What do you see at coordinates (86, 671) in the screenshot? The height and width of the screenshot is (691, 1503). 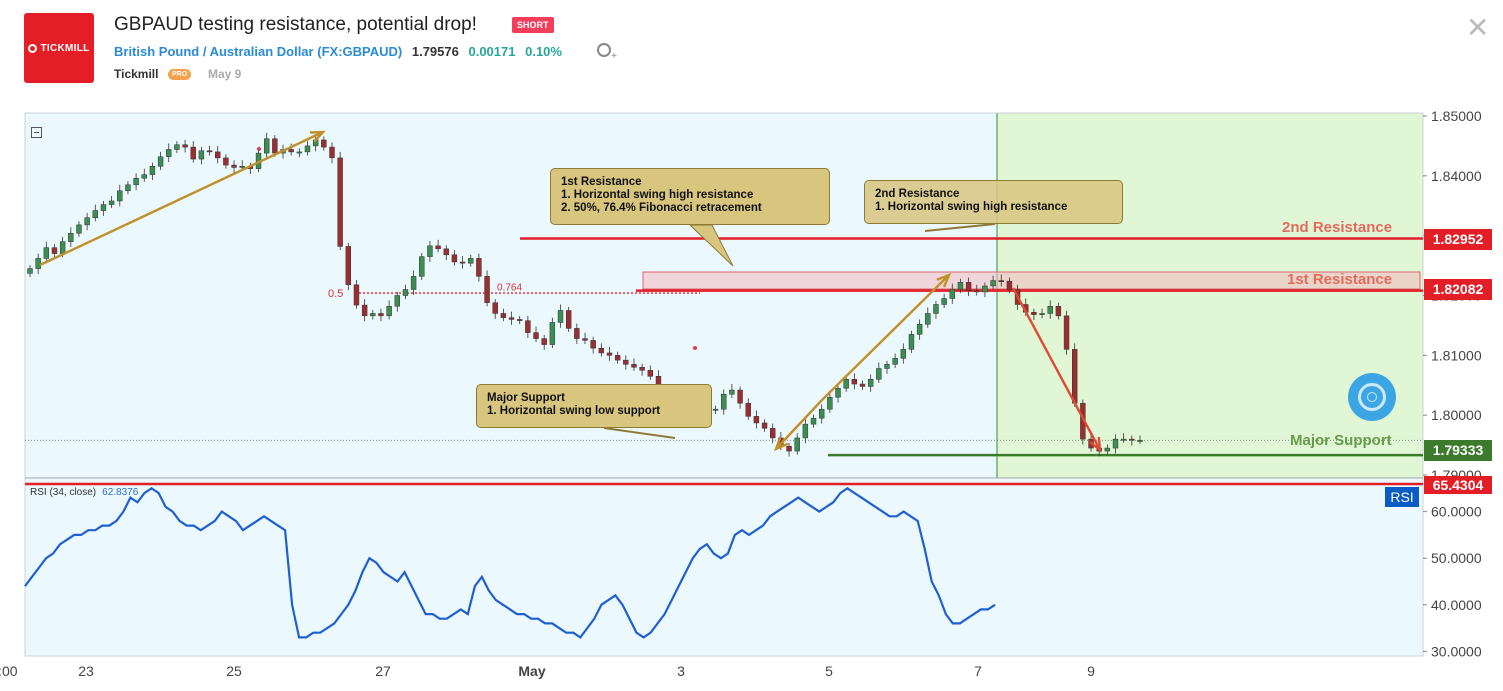 I see `x-tick-label: 23` at bounding box center [86, 671].